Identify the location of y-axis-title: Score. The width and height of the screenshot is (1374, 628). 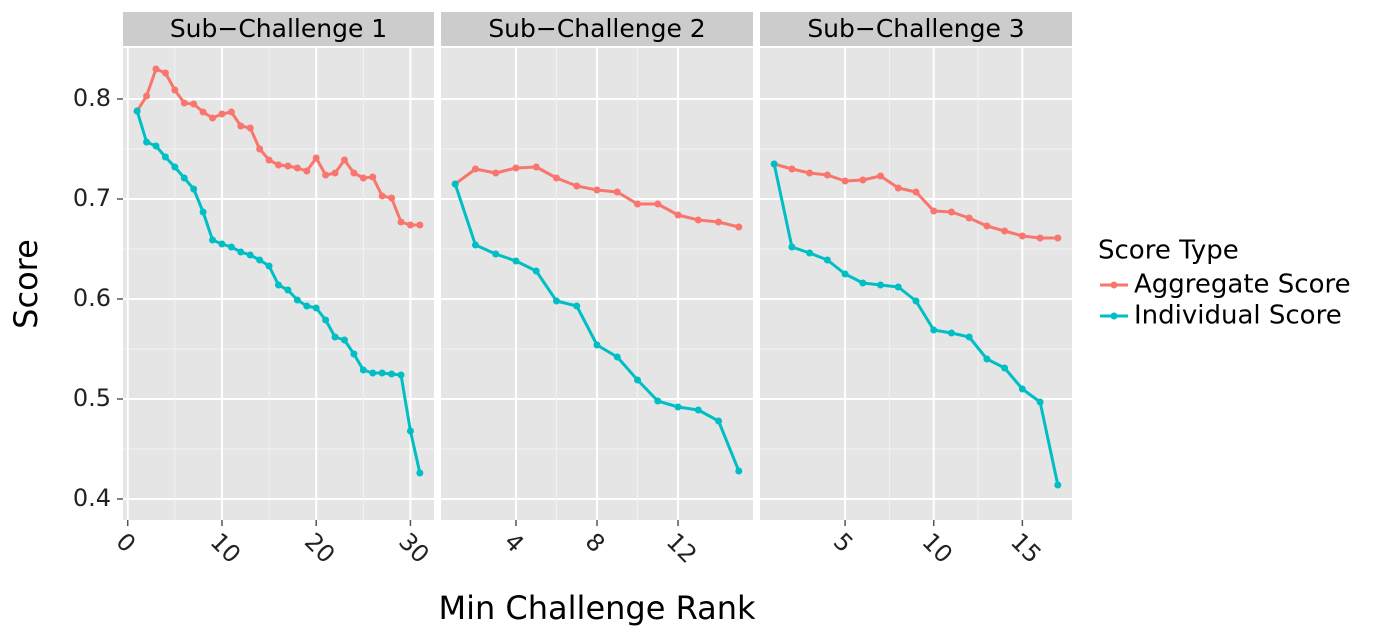
(26, 284).